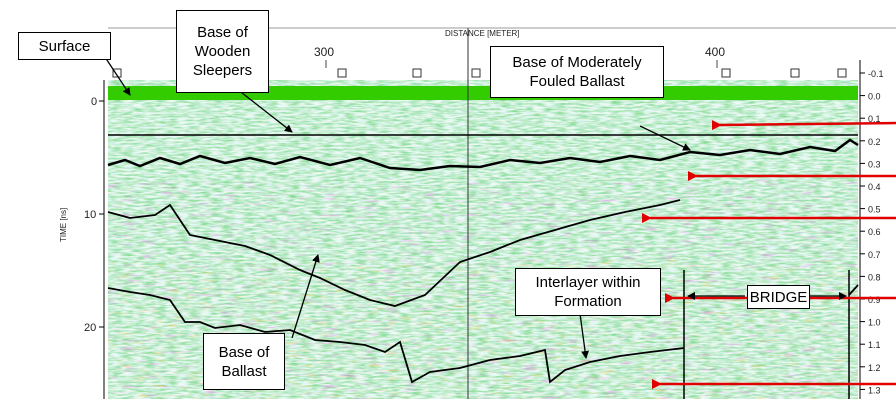 Image resolution: width=896 pixels, height=404 pixels. Describe the element at coordinates (874, 277) in the screenshot. I see `depth-tick-label: 0.8` at that location.